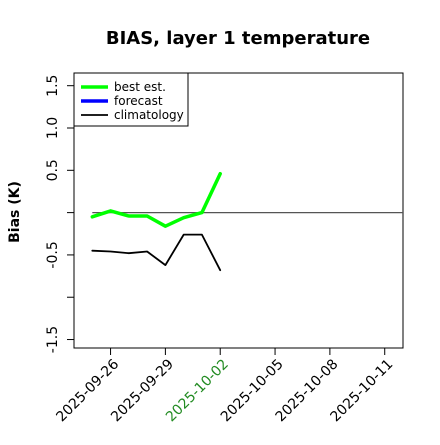 This screenshot has height=445, width=440. I want to click on legend-label-best-est: best est., so click(140, 87).